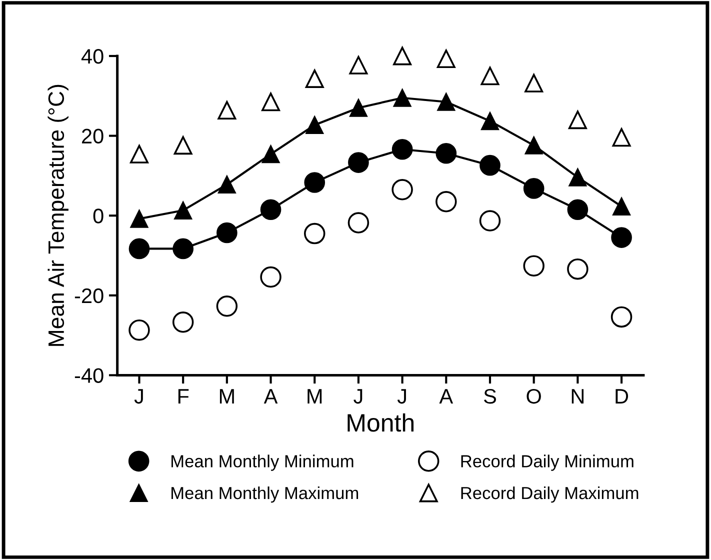 The width and height of the screenshot is (711, 560). What do you see at coordinates (490, 396) in the screenshot?
I see `x-tick-label: S` at bounding box center [490, 396].